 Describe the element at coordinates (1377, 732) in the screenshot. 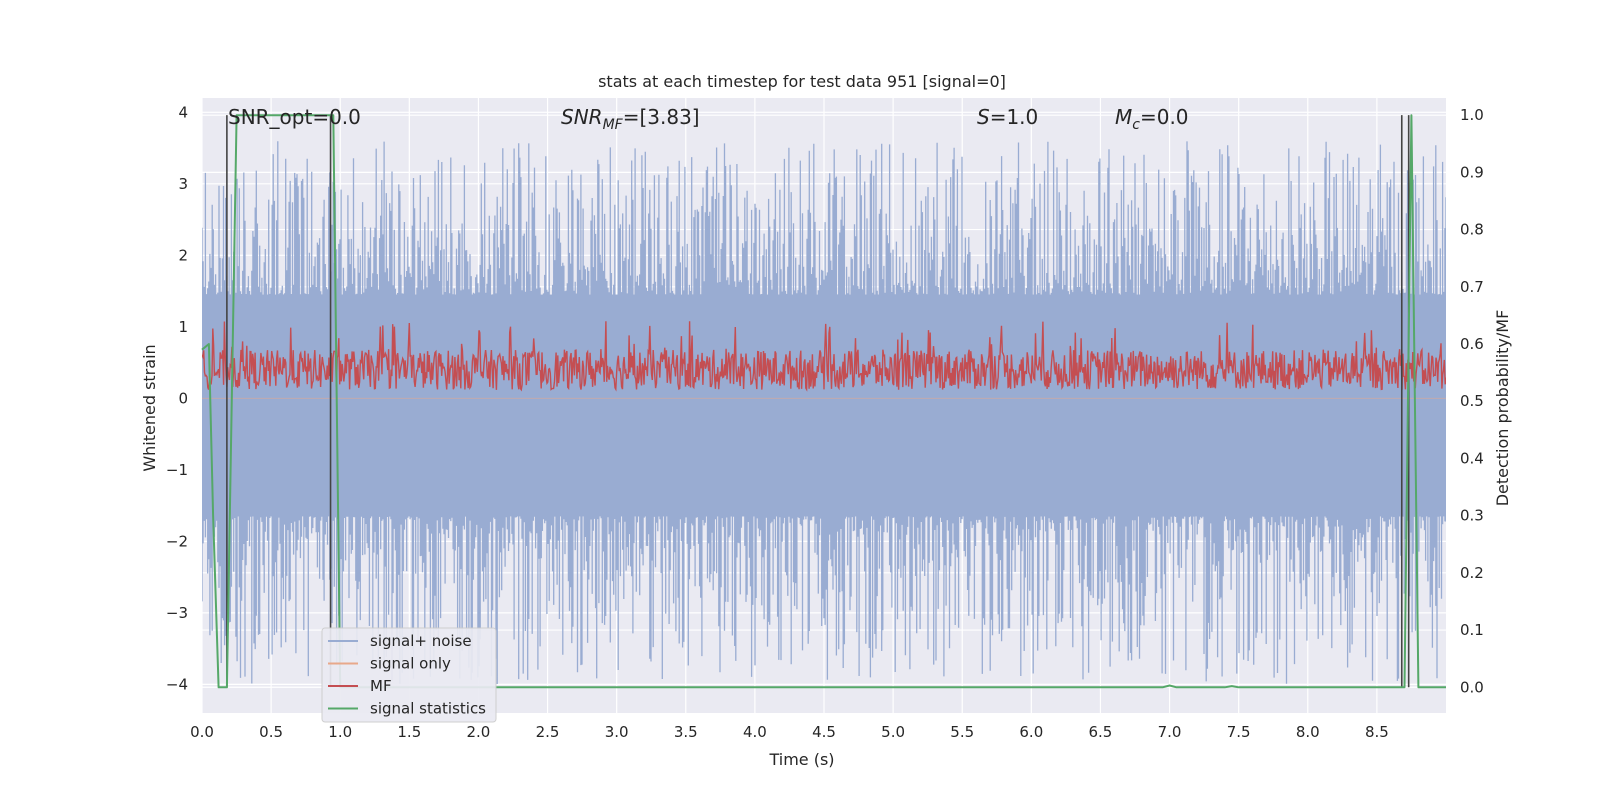

I see `x-tick-label: 8.5` at that location.